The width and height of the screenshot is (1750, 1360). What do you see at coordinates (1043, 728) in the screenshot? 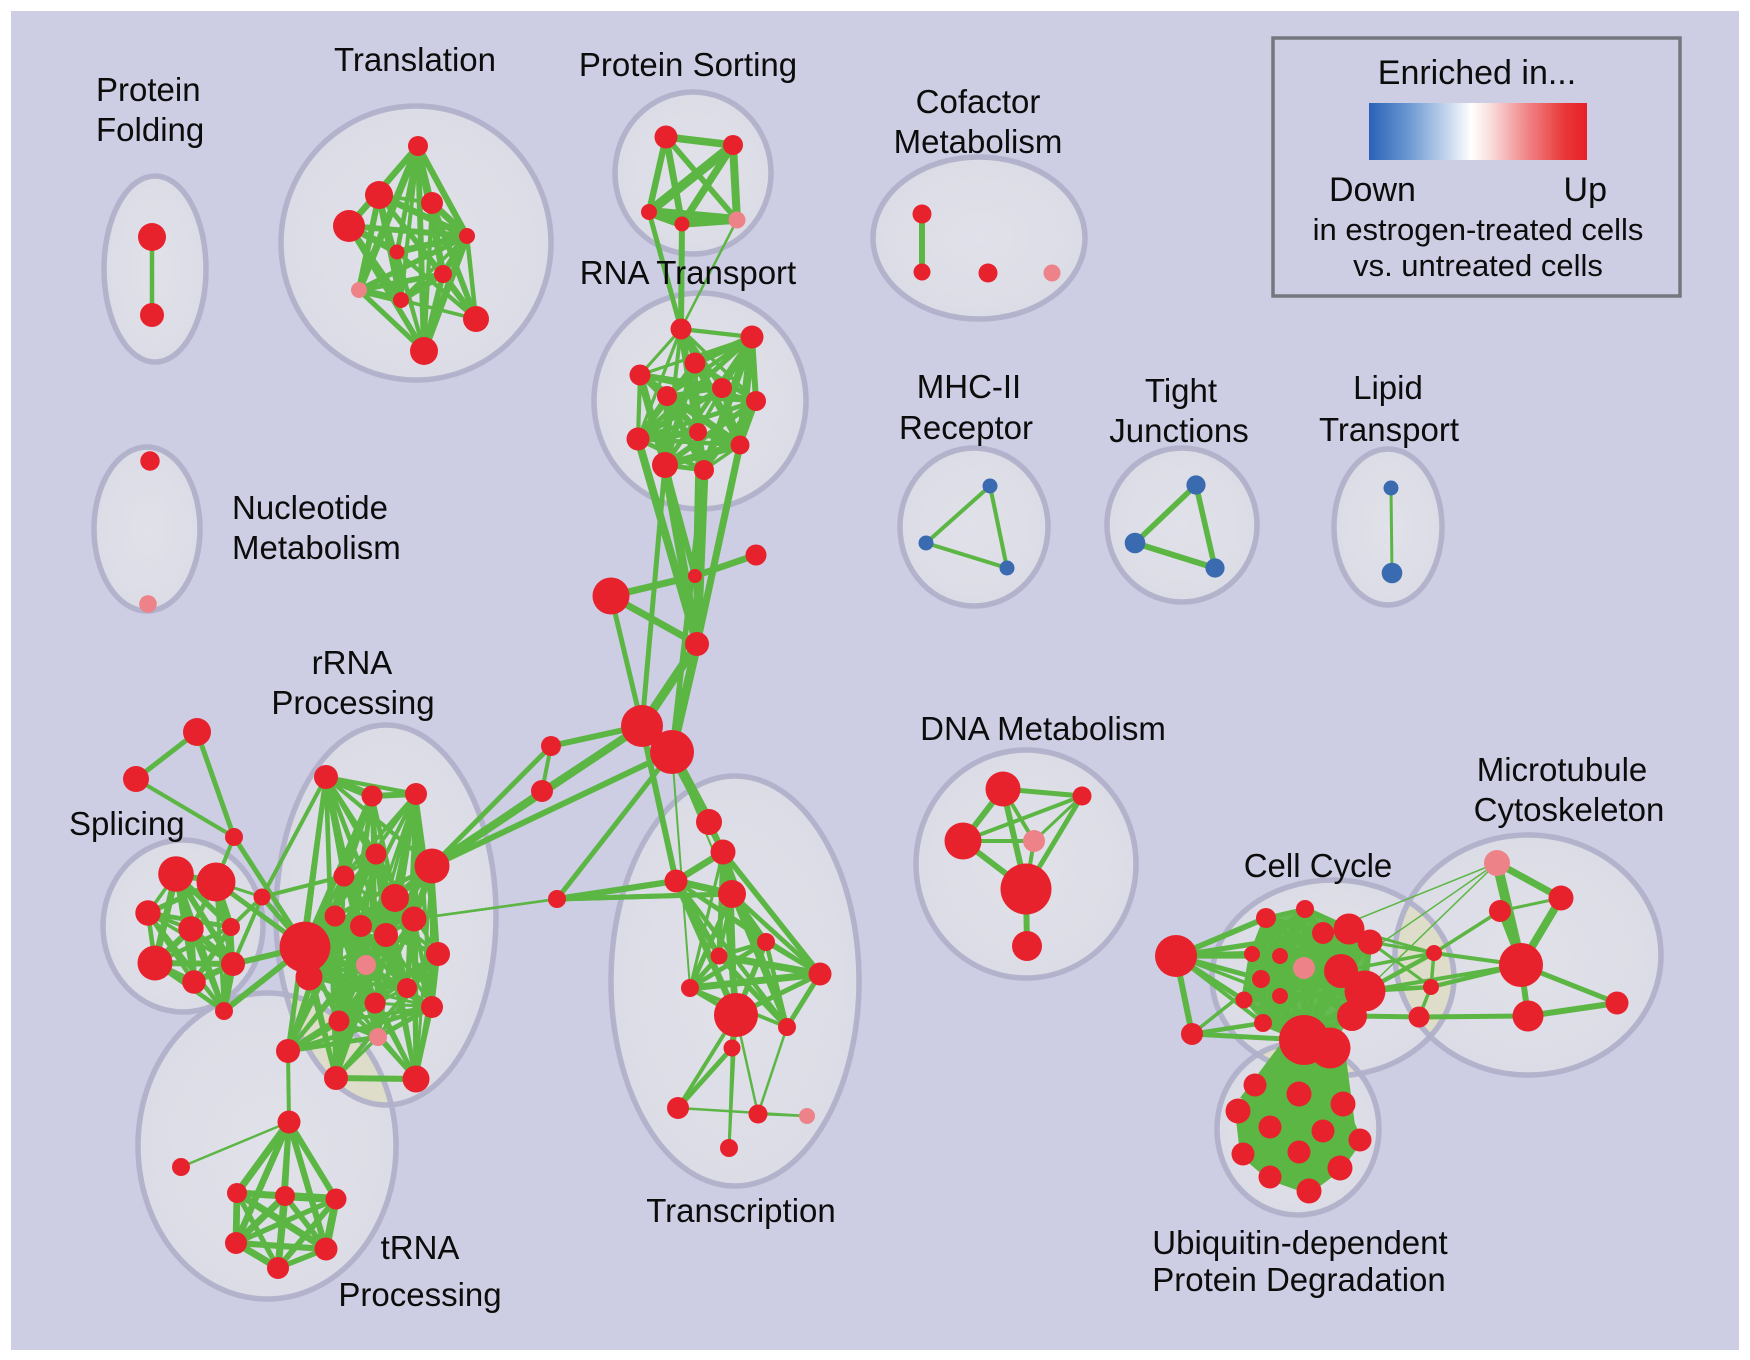
I see `svg-text: DNA Metabolism` at bounding box center [1043, 728].